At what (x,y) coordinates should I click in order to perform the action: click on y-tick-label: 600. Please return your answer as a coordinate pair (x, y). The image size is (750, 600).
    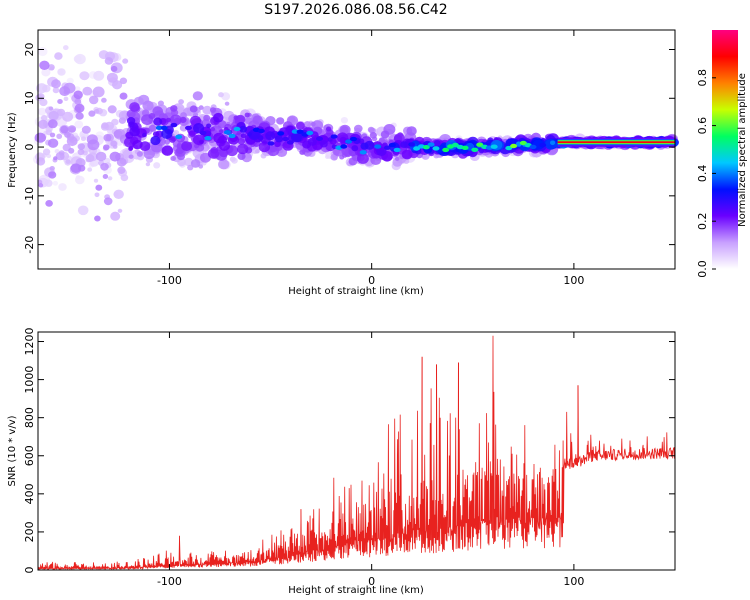
    Looking at the image, I should click on (29, 455).